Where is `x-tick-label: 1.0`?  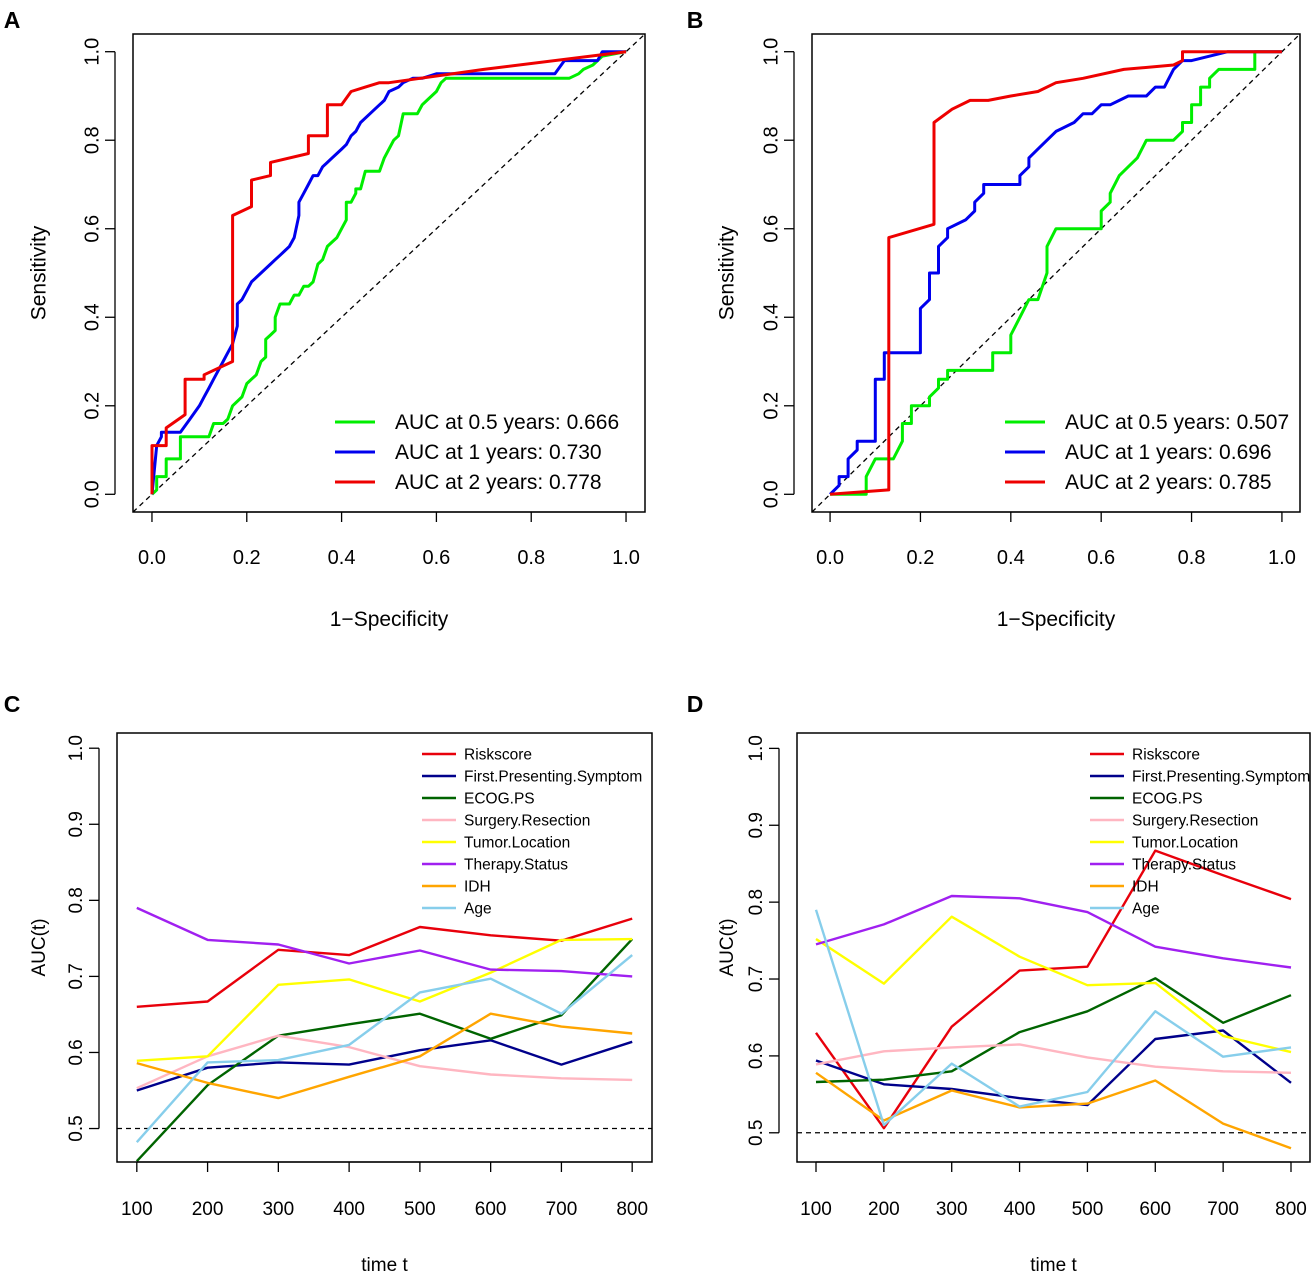
x-tick-label: 1.0 is located at coordinates (1282, 558).